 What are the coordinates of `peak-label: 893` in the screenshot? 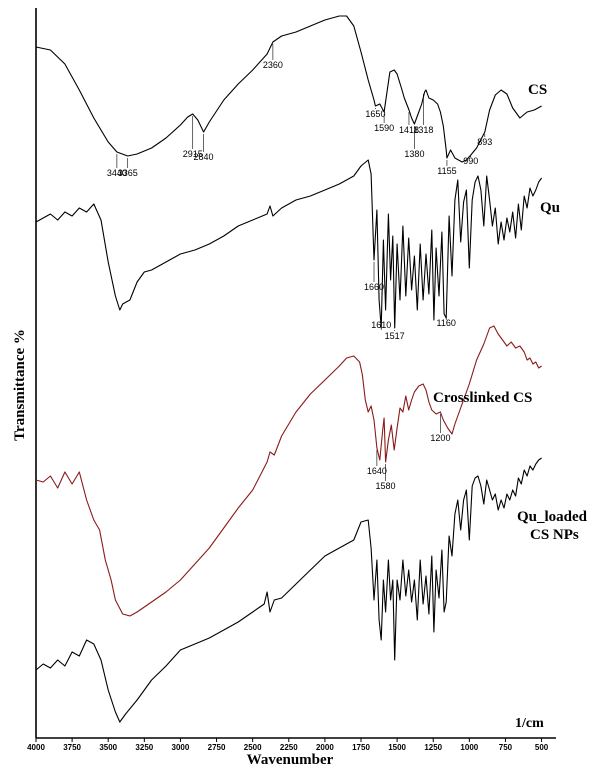 It's located at (484, 142).